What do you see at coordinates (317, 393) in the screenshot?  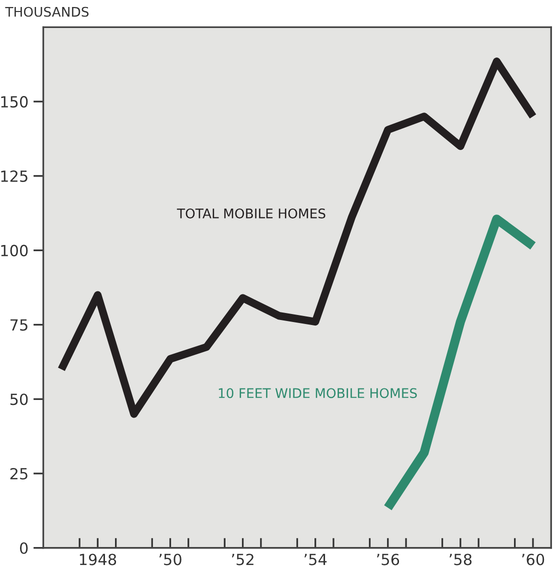 I see `series-label: 10 FEET WIDE MOBILE HOMES` at bounding box center [317, 393].